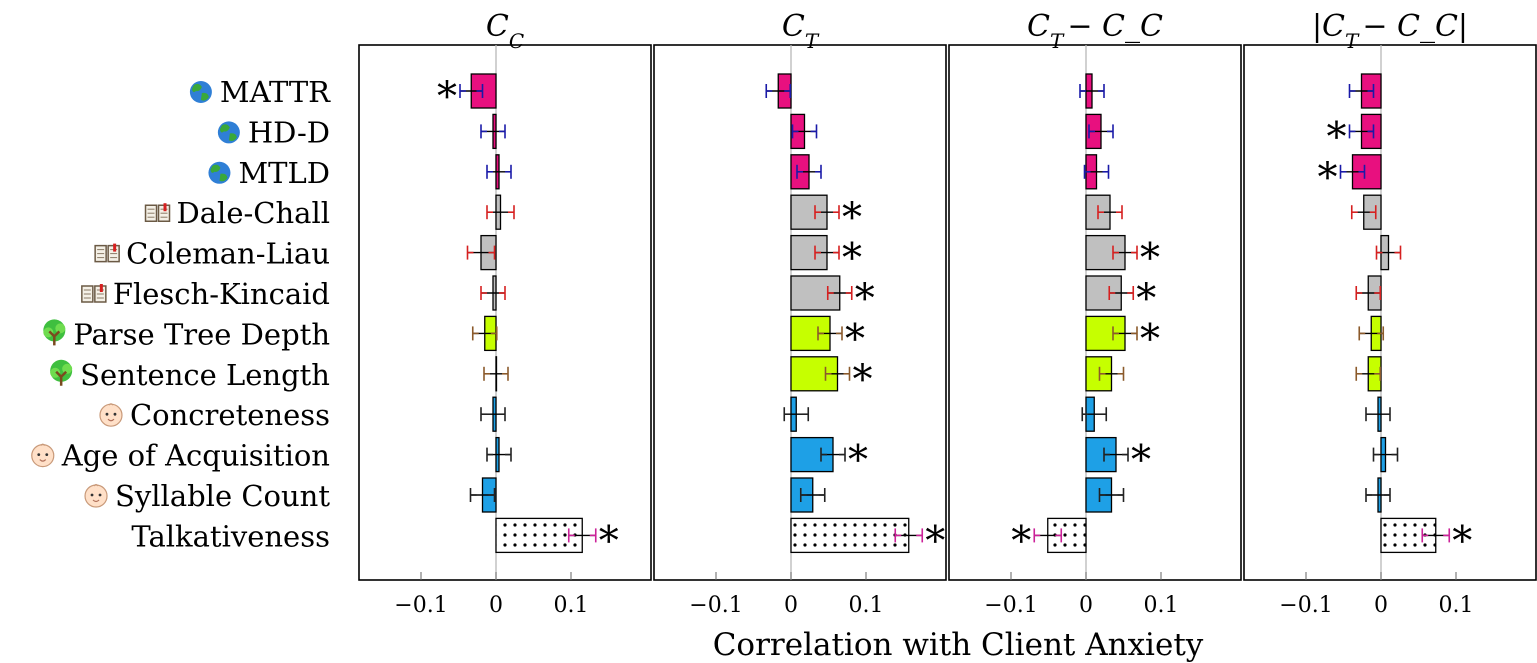 The image size is (1537, 663). What do you see at coordinates (1390, 31) in the screenshot?
I see `panel-title: |CT − C_C|` at bounding box center [1390, 31].